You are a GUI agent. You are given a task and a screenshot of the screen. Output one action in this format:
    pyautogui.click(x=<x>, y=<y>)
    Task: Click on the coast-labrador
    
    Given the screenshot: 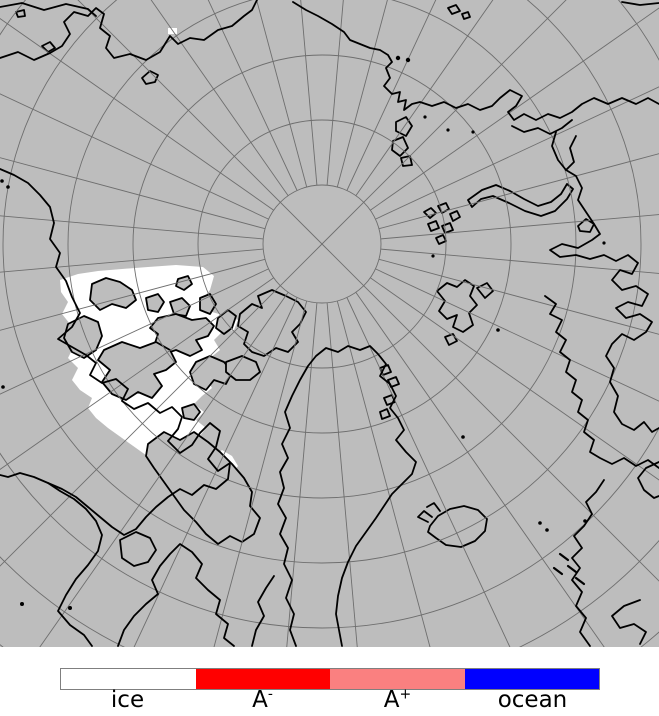 What is the action you would take?
    pyautogui.click(x=263, y=611)
    